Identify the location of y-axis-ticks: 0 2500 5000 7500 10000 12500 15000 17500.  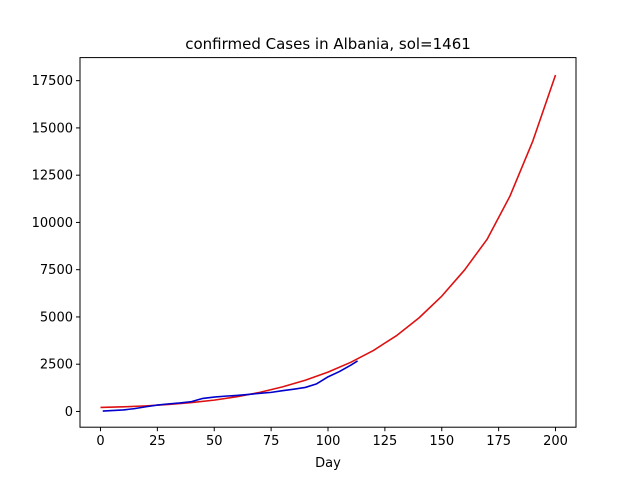
(56, 247).